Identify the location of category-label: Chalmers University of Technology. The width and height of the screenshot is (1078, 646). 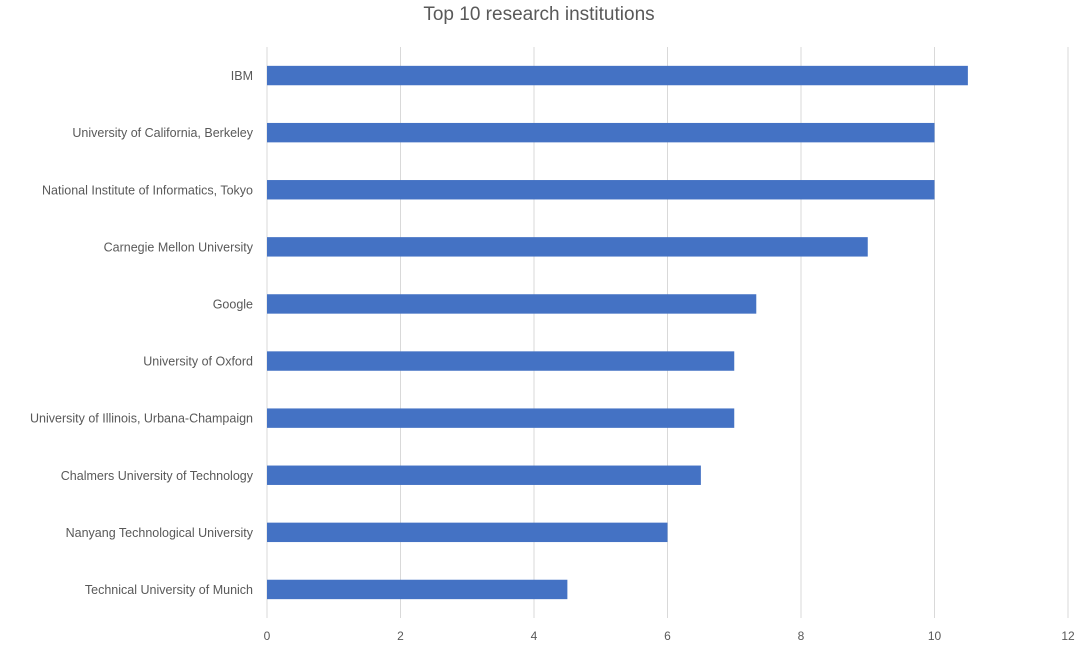
(157, 476).